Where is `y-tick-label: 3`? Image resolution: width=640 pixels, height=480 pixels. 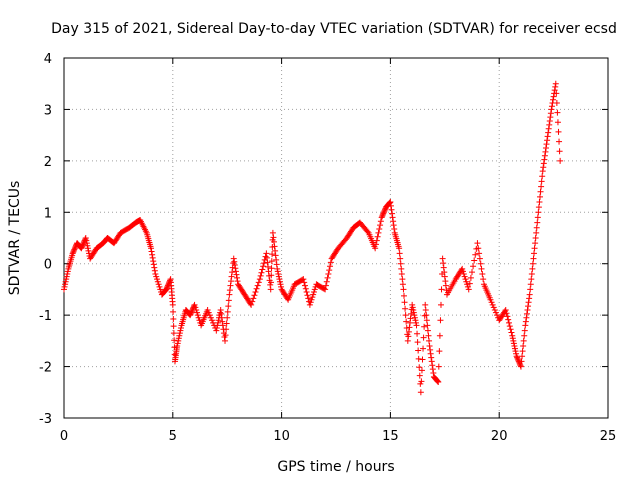
y-tick-label: 3 is located at coordinates (48, 110).